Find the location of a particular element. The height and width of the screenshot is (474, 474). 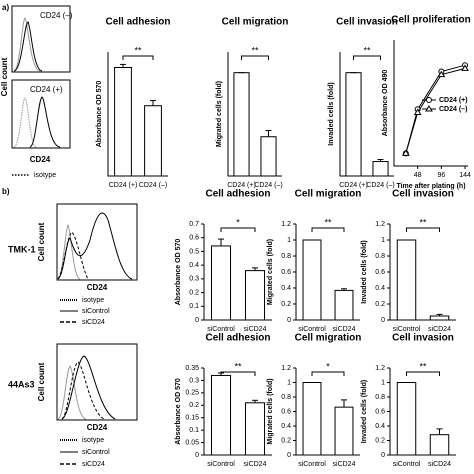

x-tick-label: 48 is located at coordinates (418, 175).